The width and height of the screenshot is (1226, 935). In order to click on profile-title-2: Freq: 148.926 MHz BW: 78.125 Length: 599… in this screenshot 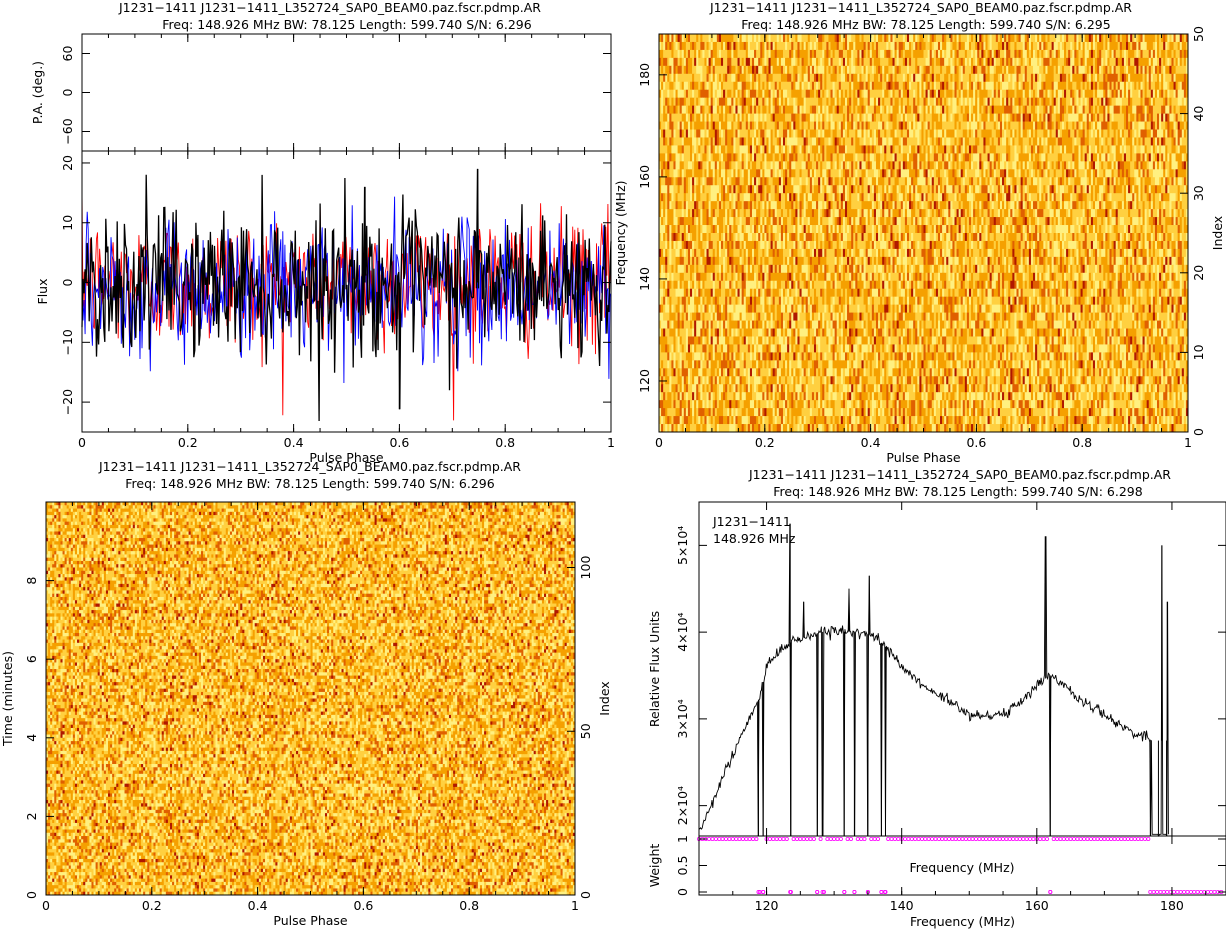, I will do `click(346, 24)`.